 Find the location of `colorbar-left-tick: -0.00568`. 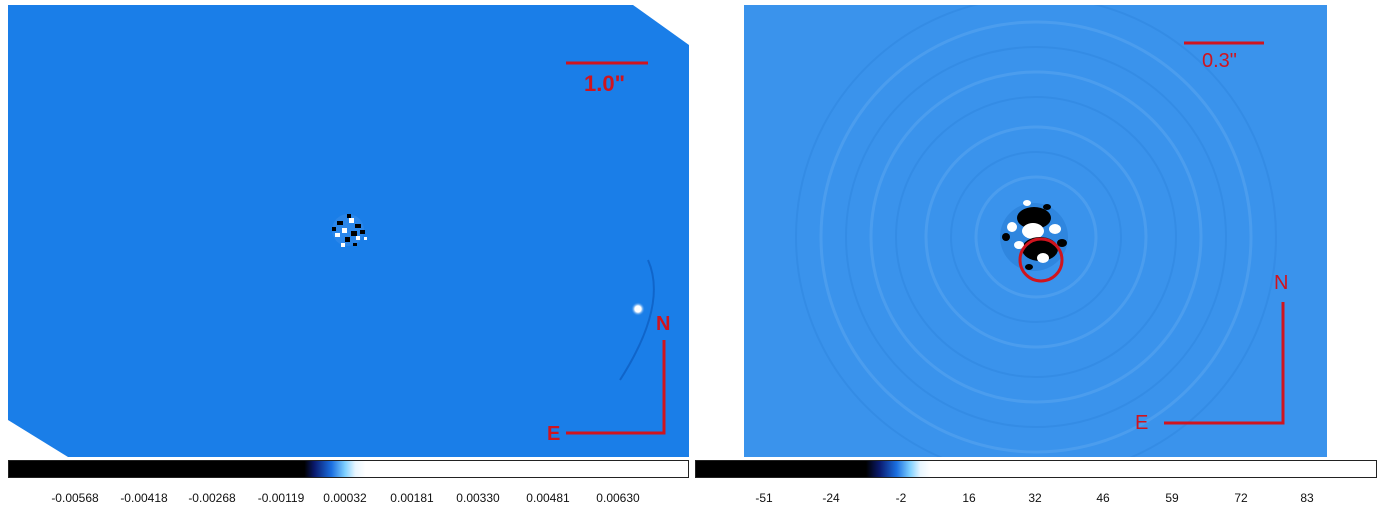

colorbar-left-tick: -0.00568 is located at coordinates (75, 498).